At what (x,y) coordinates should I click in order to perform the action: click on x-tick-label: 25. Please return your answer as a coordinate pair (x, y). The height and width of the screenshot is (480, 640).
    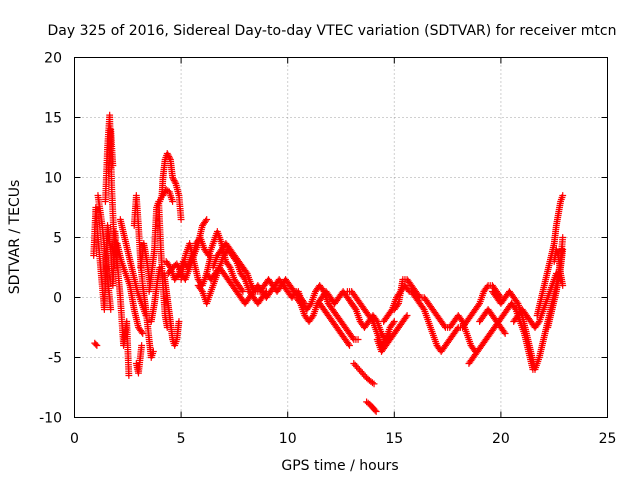
    Looking at the image, I should click on (608, 439).